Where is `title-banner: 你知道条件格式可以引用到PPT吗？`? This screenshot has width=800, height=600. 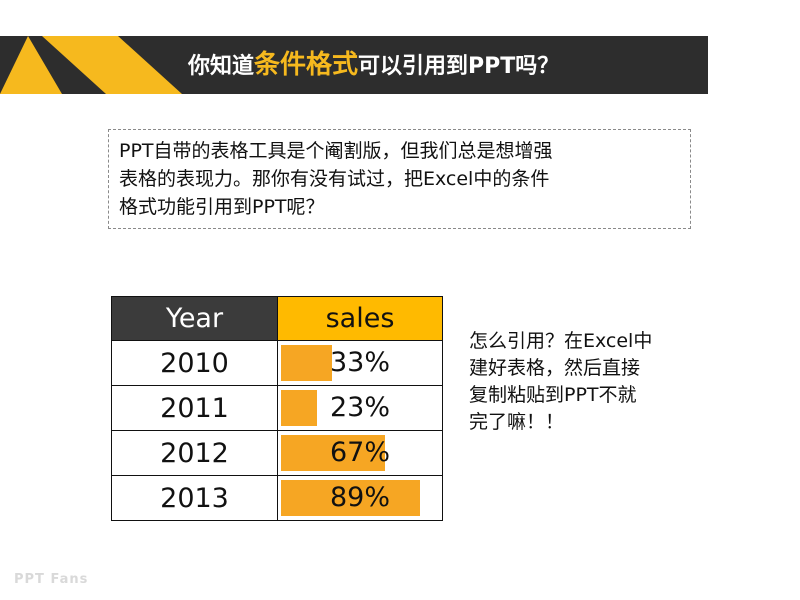 title-banner: 你知道条件格式可以引用到PPT吗？ is located at coordinates (354, 65).